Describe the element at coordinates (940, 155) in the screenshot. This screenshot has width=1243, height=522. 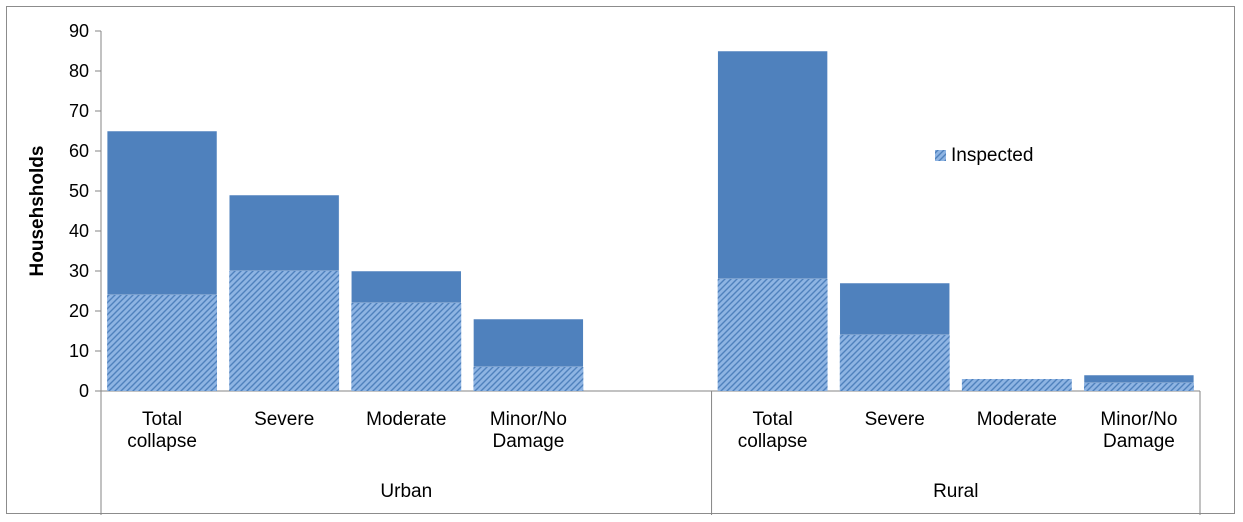
I see `legend-swatch` at that location.